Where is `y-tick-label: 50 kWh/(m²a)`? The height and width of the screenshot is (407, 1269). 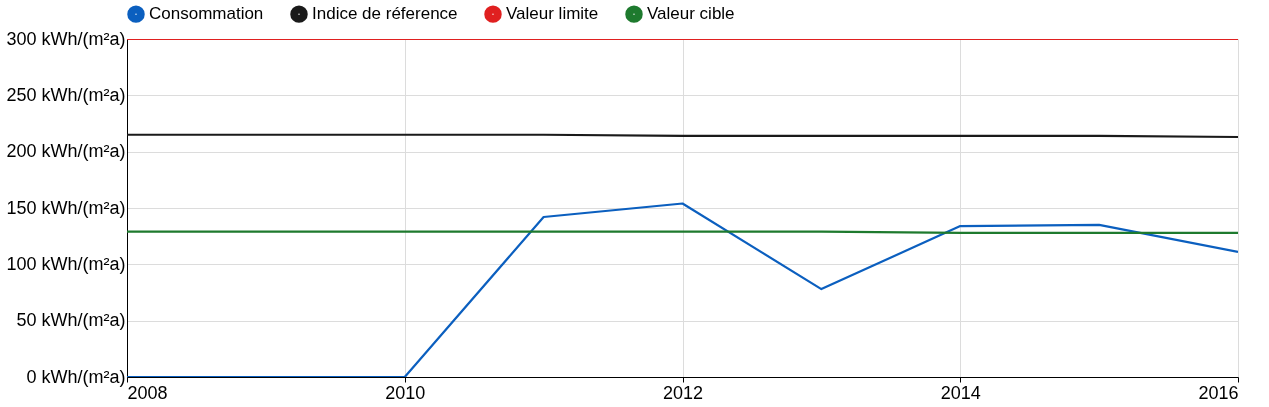
y-tick-label: 50 kWh/(m²a) is located at coordinates (71, 320).